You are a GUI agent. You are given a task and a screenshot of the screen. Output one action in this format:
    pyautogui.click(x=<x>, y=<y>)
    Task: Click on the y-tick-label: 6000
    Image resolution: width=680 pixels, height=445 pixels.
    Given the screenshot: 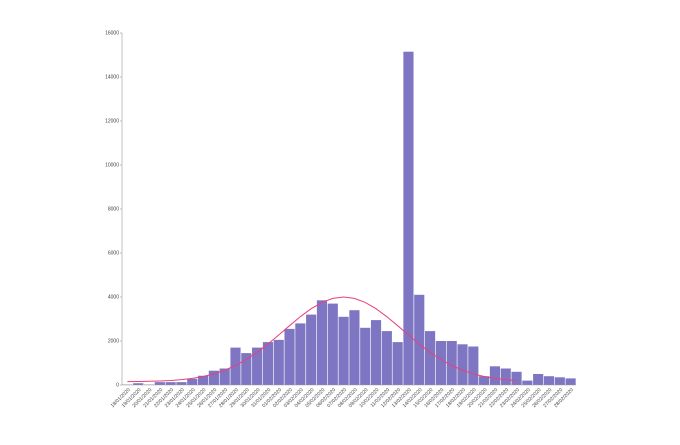 What is the action you would take?
    pyautogui.click(x=113, y=253)
    